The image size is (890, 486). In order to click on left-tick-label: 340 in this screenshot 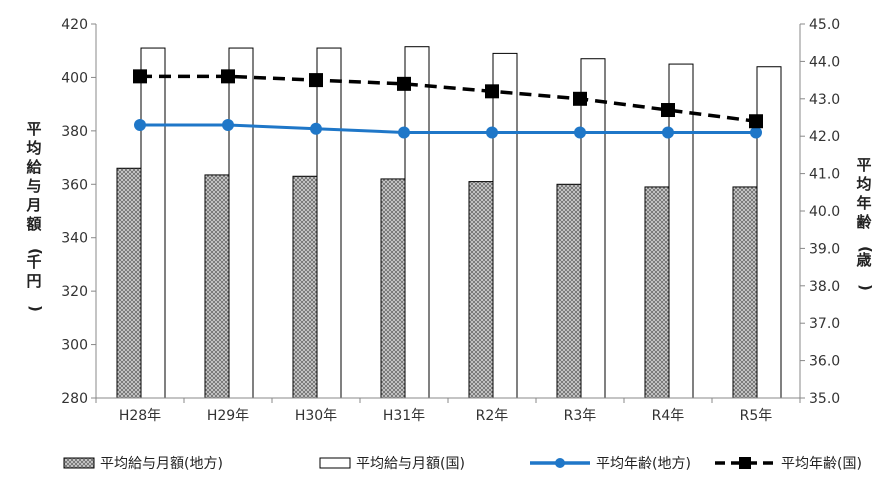, I will do `click(74, 239)`.